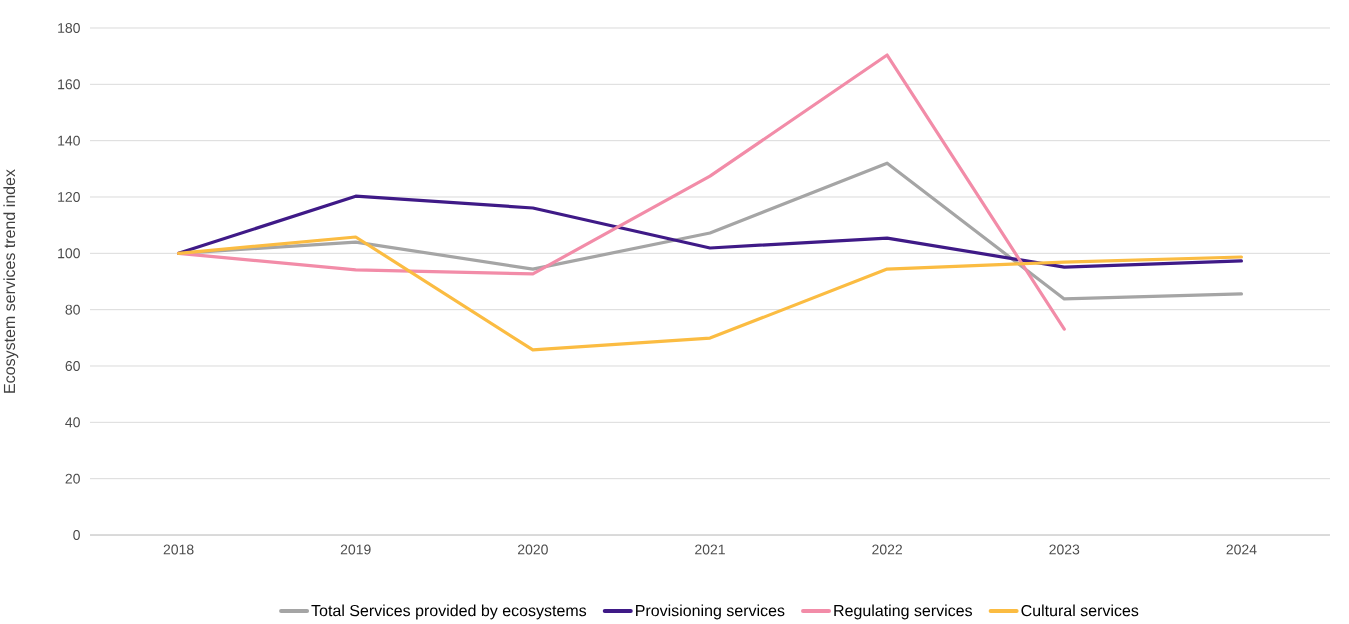 This screenshot has width=1349, height=624. What do you see at coordinates (887, 549) in the screenshot?
I see `x-tick-label: 2022` at bounding box center [887, 549].